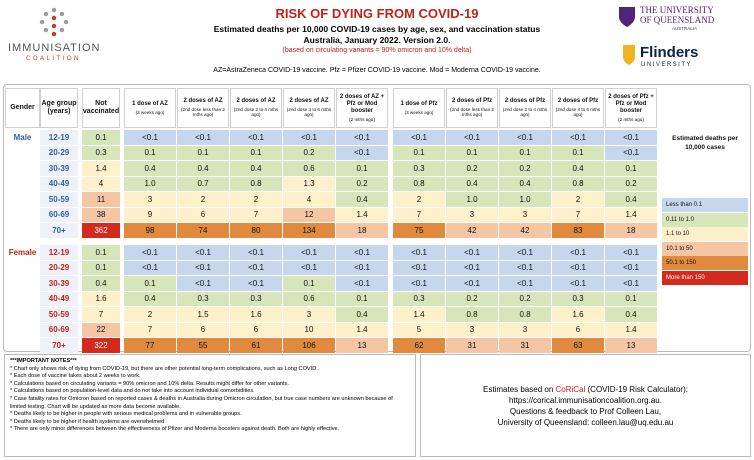 Image resolution: width=754 pixels, height=460 pixels. I want to click on gender-label: Female, so click(22, 253).